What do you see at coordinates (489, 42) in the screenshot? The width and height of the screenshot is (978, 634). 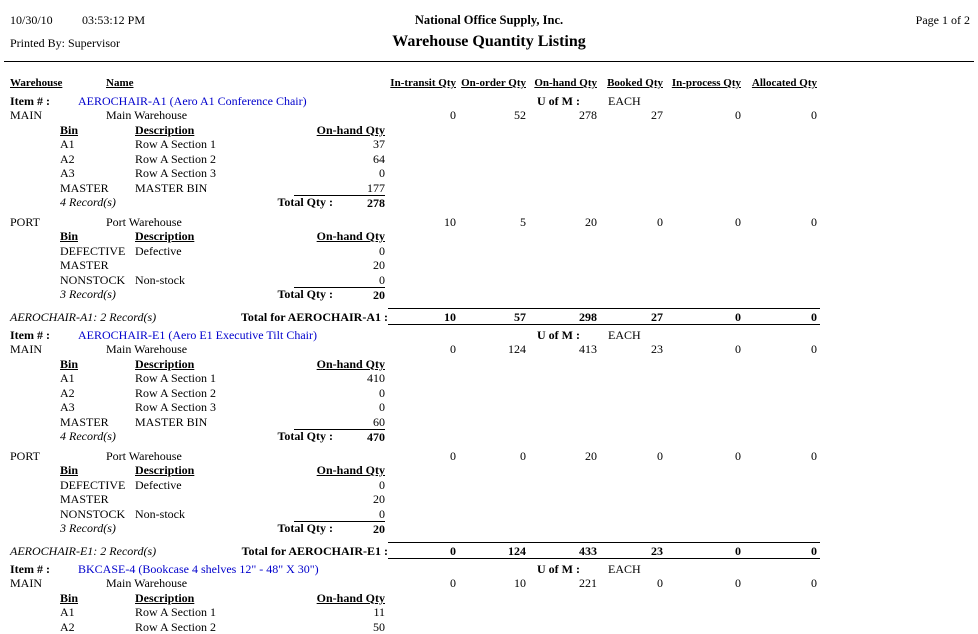 I see `report-title: Warehouse Quantity Listing` at bounding box center [489, 42].